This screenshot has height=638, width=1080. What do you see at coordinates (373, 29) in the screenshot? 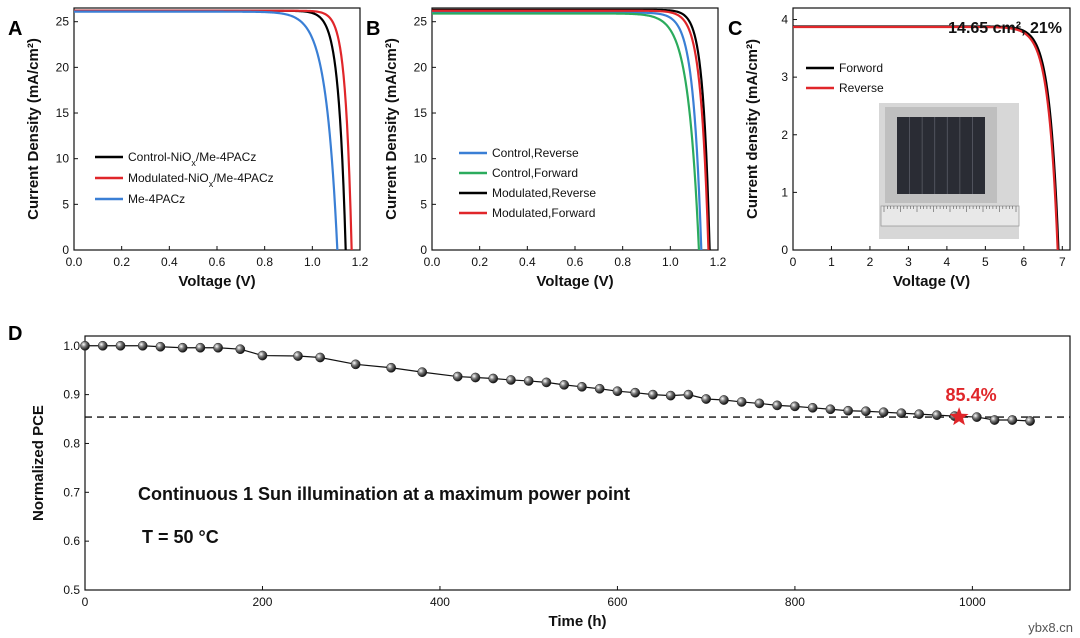
I see `panel-label-b: B` at bounding box center [373, 29].